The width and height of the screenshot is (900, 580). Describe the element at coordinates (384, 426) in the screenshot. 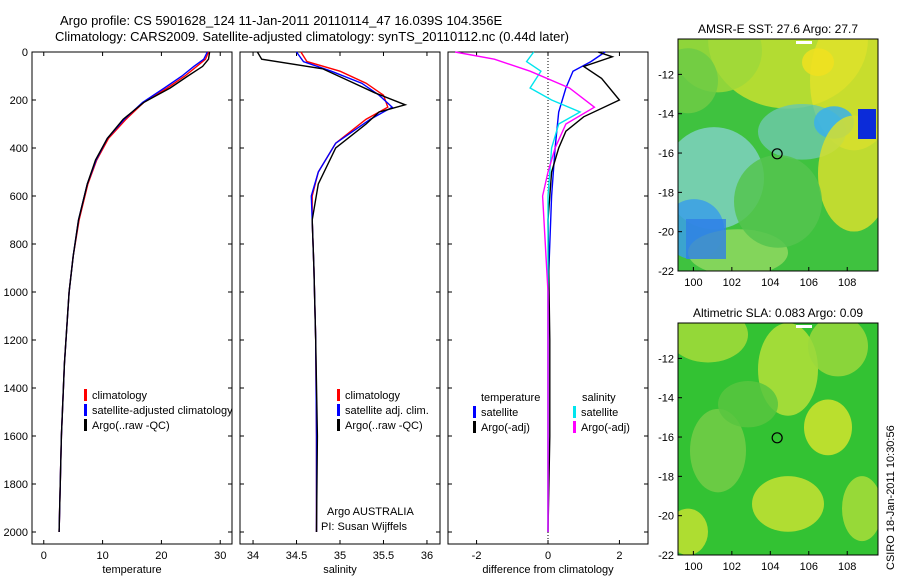

I see `legend-label: Argo(..raw -QC)` at that location.